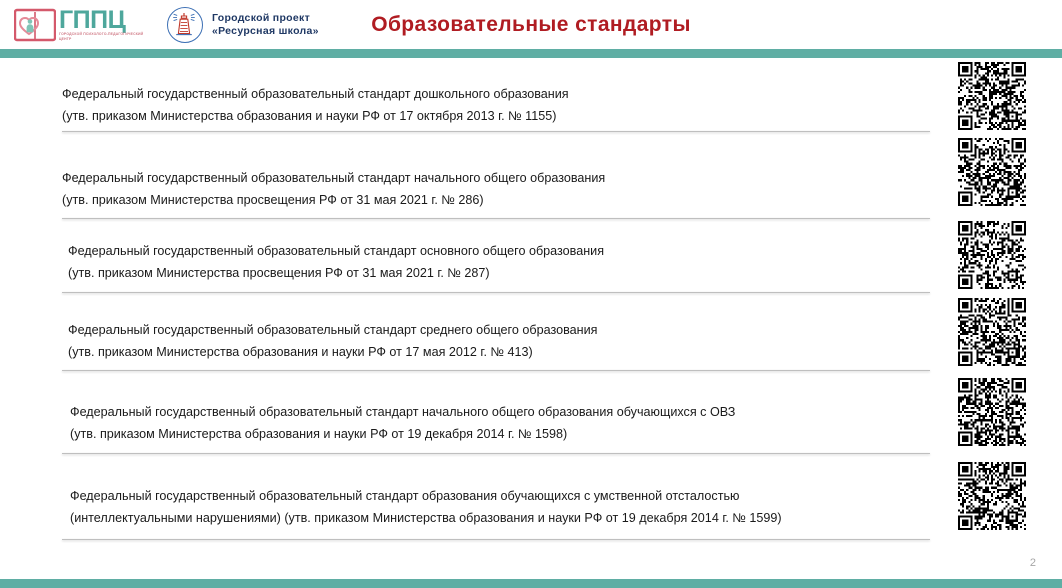  I want to click on footer-divider-bar, so click(531, 583).